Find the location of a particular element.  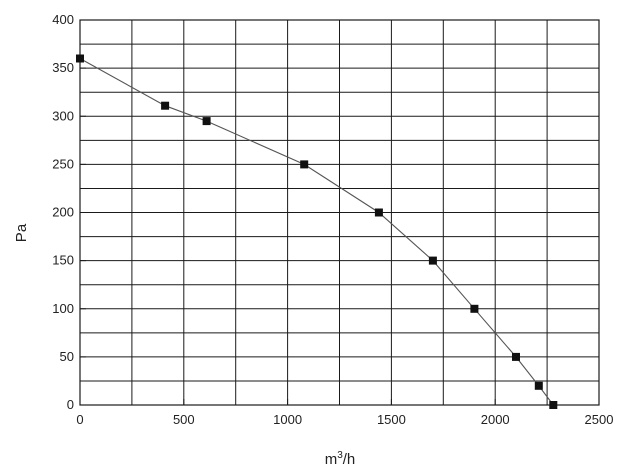

x-axis-label-base: m is located at coordinates (331, 459).